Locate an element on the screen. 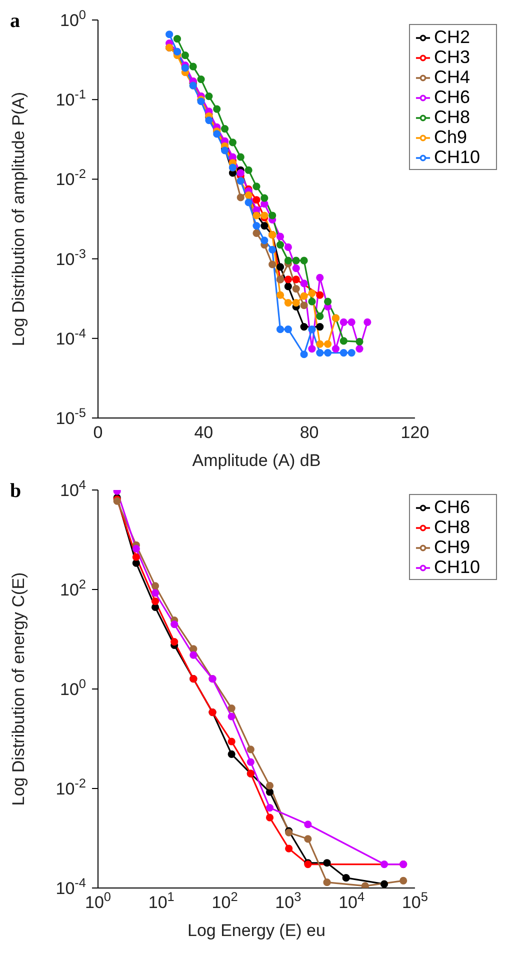 The image size is (529, 967). y-axis-title: Log Distribution of amplitude P(A) is located at coordinates (18, 219).